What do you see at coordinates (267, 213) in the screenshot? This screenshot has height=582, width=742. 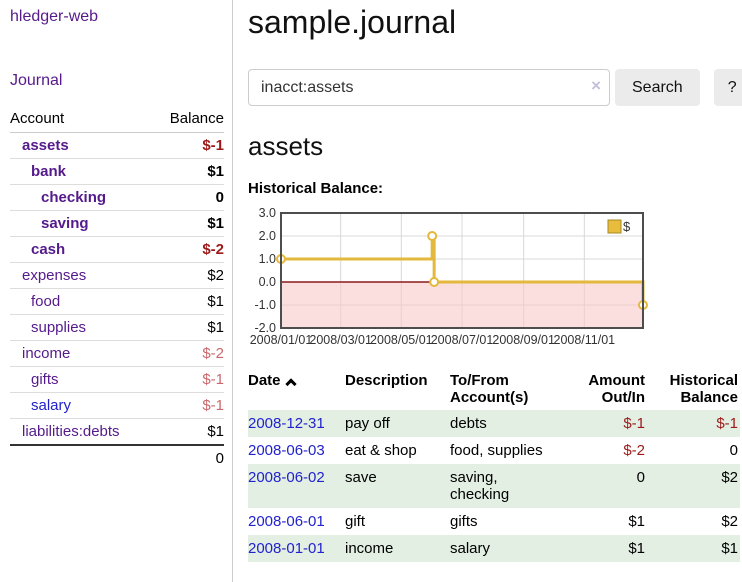 I see `svg-text: 3.0` at bounding box center [267, 213].